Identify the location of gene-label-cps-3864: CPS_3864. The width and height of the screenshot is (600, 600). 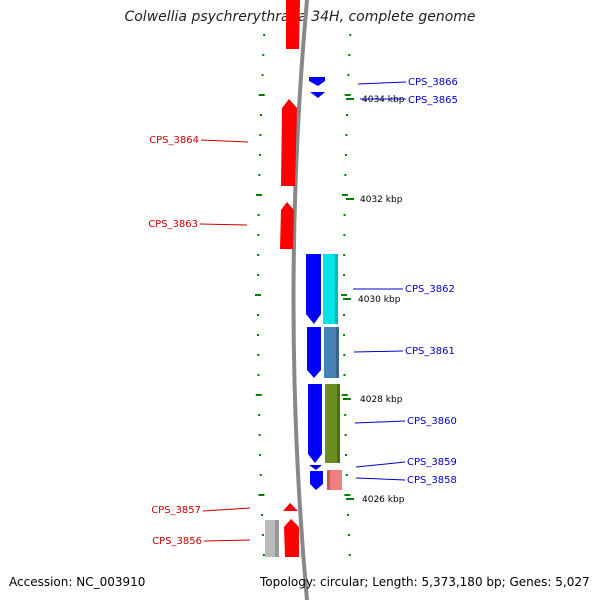
(174, 140).